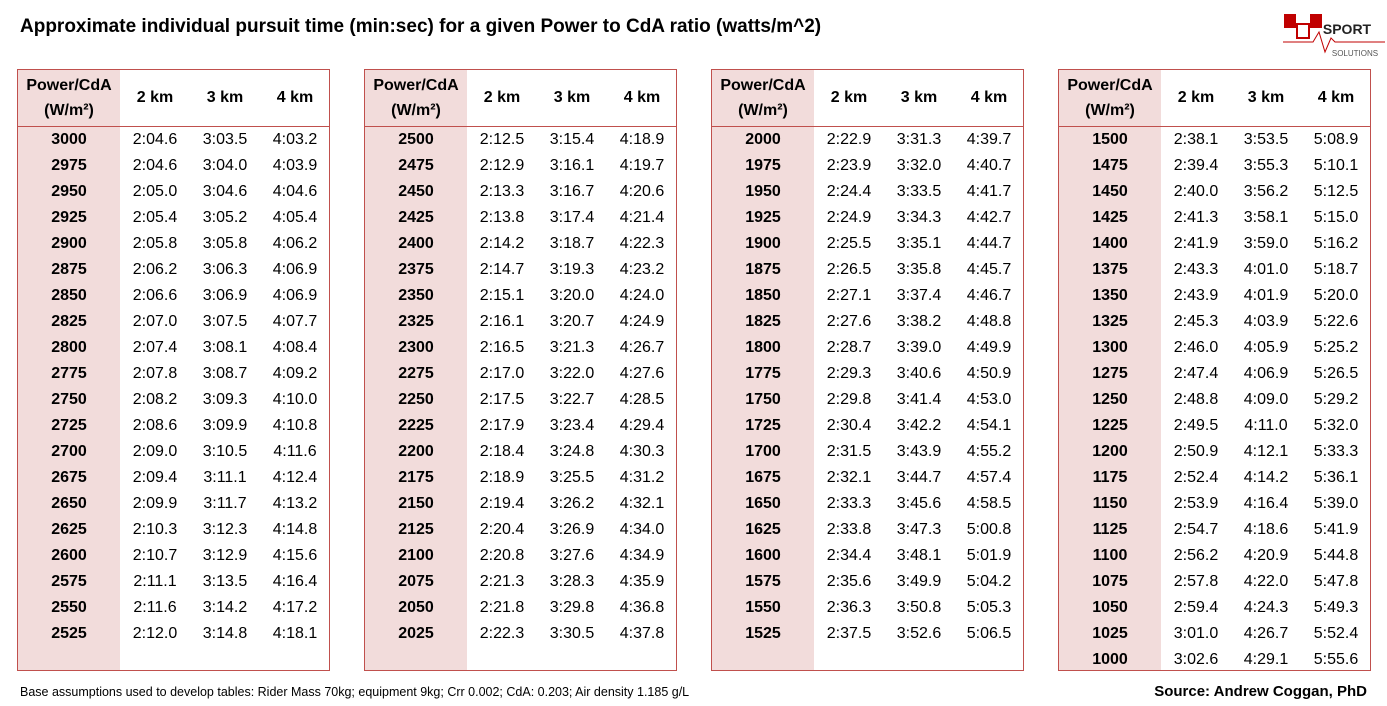 This screenshot has height=706, width=1387. What do you see at coordinates (416, 399) in the screenshot?
I see `power-value: 2250` at bounding box center [416, 399].